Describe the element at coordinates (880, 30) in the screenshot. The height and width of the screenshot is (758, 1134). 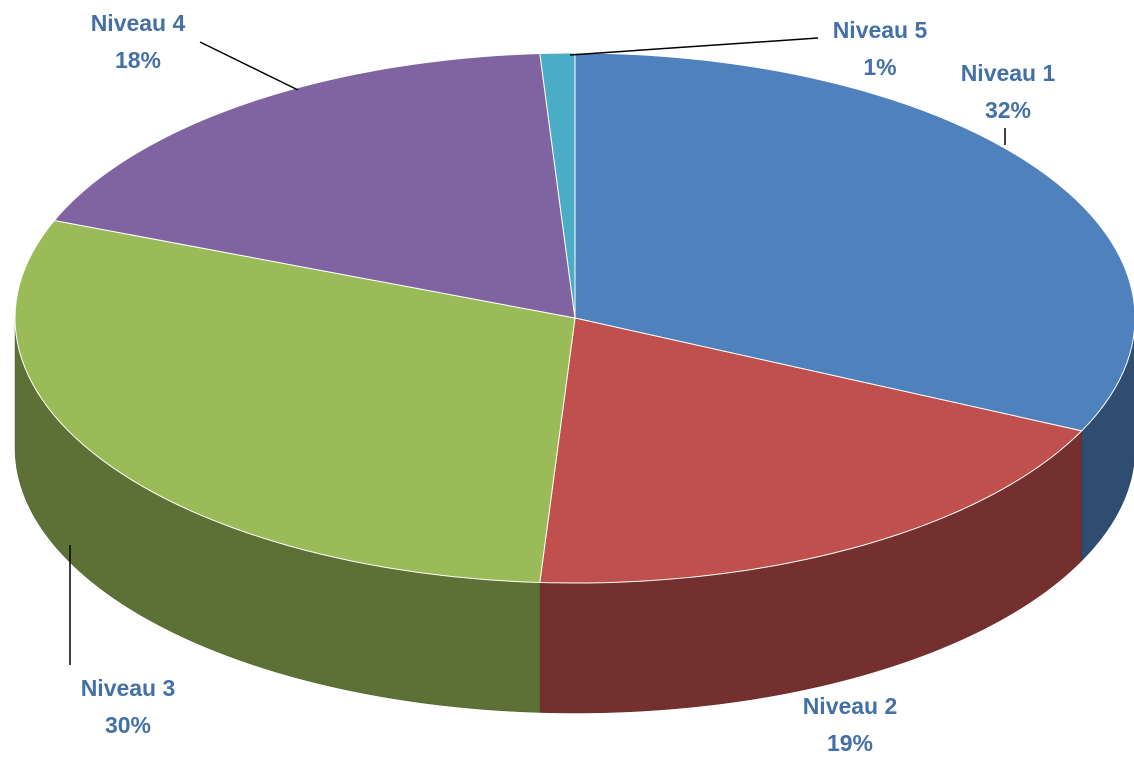
I see `slice-label: Niveau 5` at that location.